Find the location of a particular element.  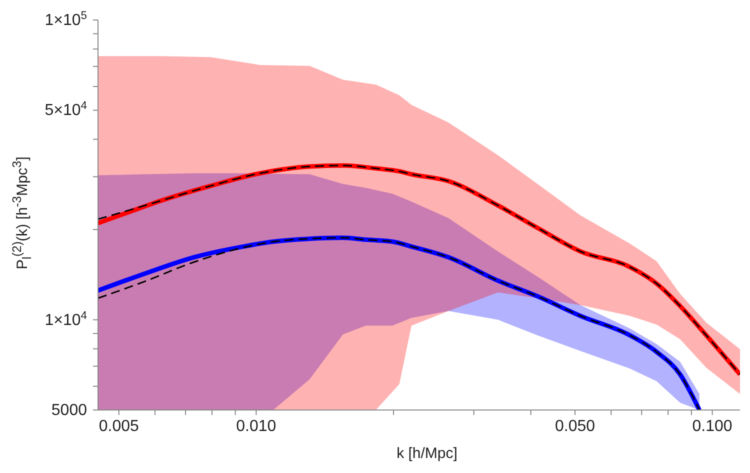

y-tick-label: 1×10$^{4}$ is located at coordinates (65, 319).